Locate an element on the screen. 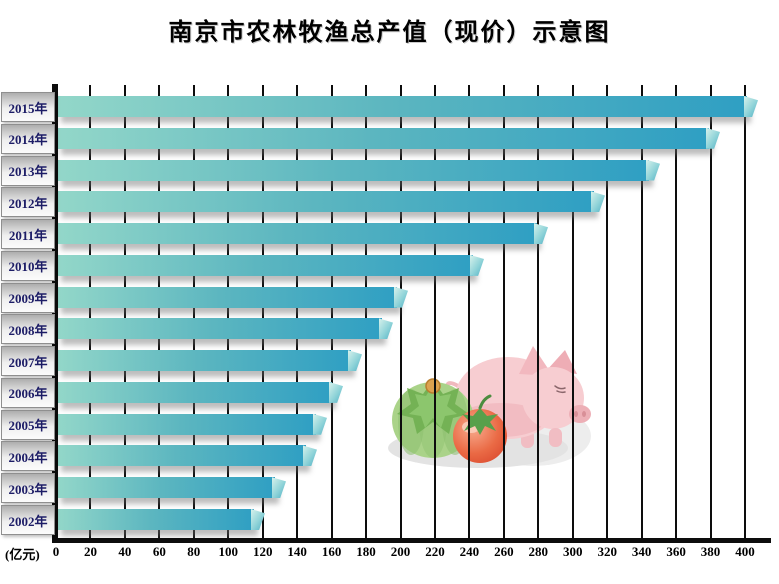  x-axis-tick-label-100: 100 is located at coordinates (228, 551).